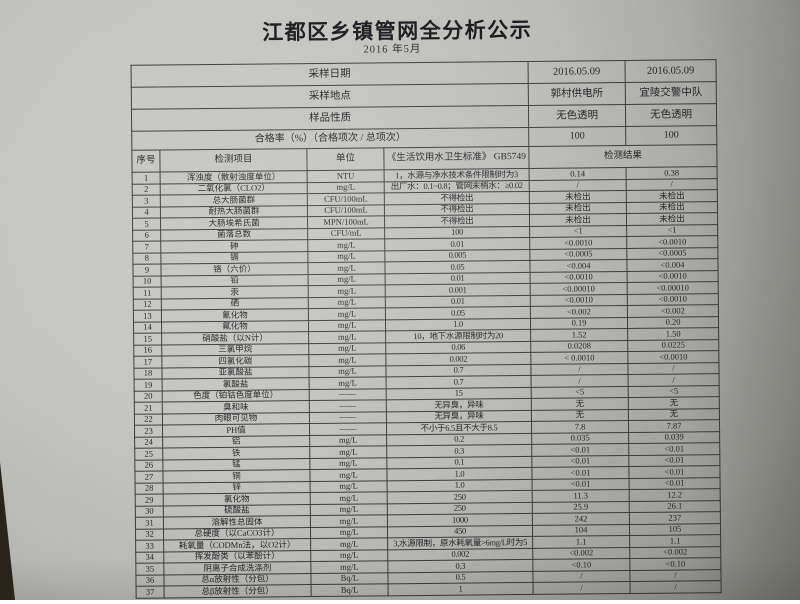  Describe the element at coordinates (580, 426) in the screenshot. I see `result-location-1: 7.8` at that location.